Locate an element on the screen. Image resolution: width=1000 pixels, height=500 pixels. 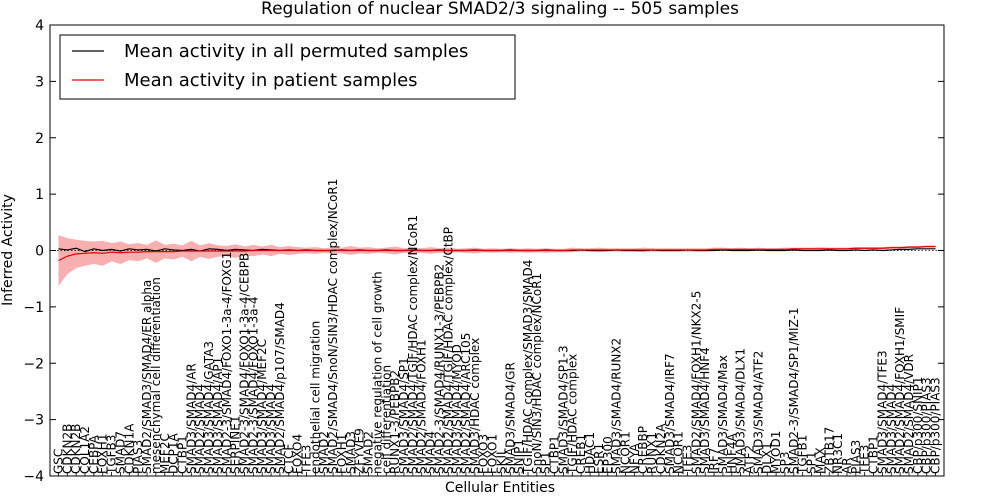
x-tick-label: SMAD2/SMAD4/TGIF/HDAC complex/CtBP is located at coordinates (448, 350).